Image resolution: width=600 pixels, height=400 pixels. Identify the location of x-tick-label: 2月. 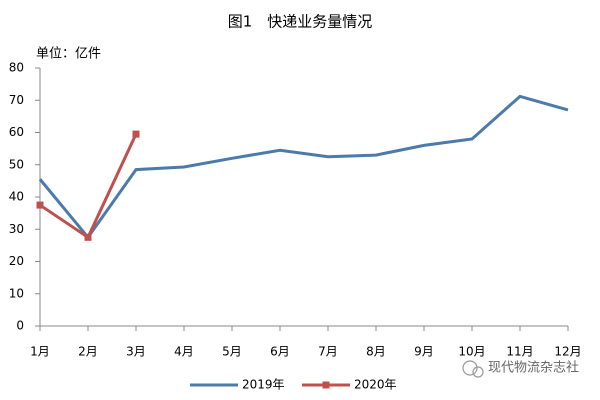
(88, 352).